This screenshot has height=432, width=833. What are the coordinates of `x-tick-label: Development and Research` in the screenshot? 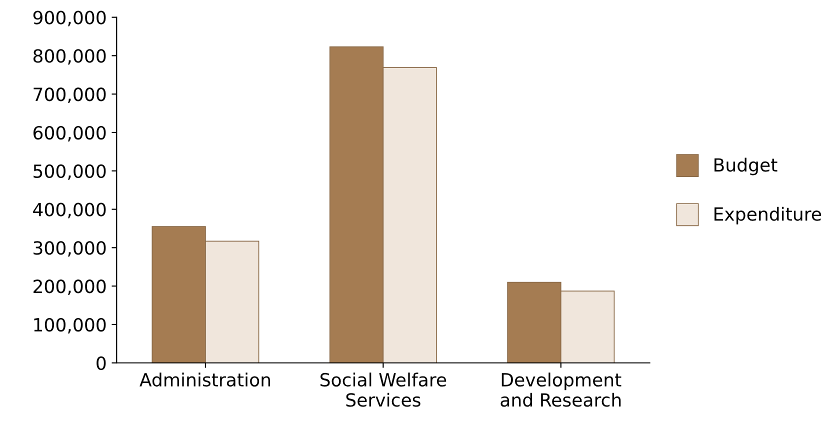 It's located at (561, 389).